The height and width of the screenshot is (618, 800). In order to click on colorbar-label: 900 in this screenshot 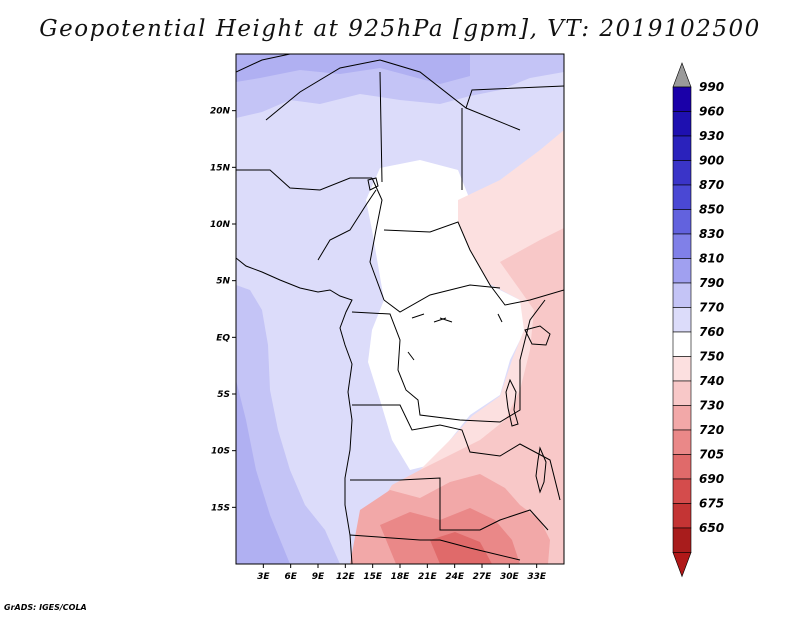, I will do `click(711, 161)`.